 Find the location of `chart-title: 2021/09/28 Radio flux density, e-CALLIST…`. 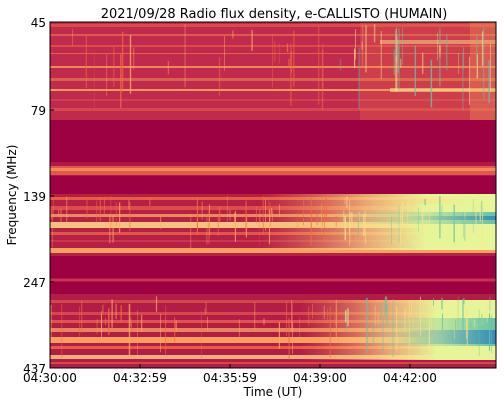

chart-title: 2021/09/28 Radio flux density, e-CALLIST… is located at coordinates (274, 14).